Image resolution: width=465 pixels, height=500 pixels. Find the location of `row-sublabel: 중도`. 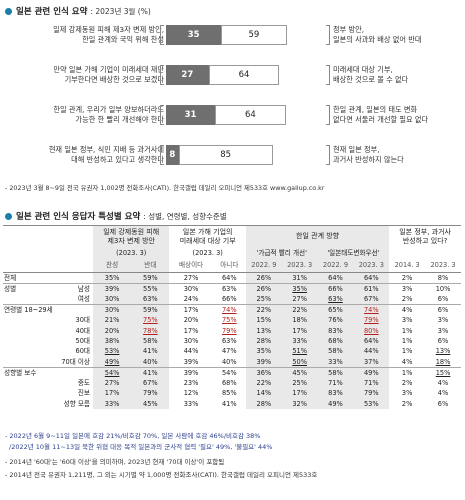

row-sublabel: 중도 is located at coordinates (83, 382).